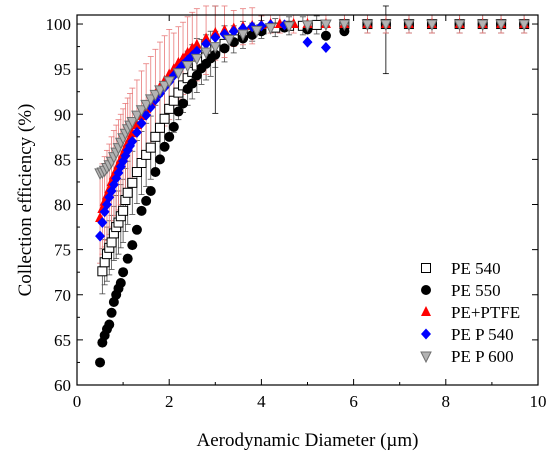 The width and height of the screenshot is (550, 455). I want to click on y-tick-label: 80, so click(62, 205).